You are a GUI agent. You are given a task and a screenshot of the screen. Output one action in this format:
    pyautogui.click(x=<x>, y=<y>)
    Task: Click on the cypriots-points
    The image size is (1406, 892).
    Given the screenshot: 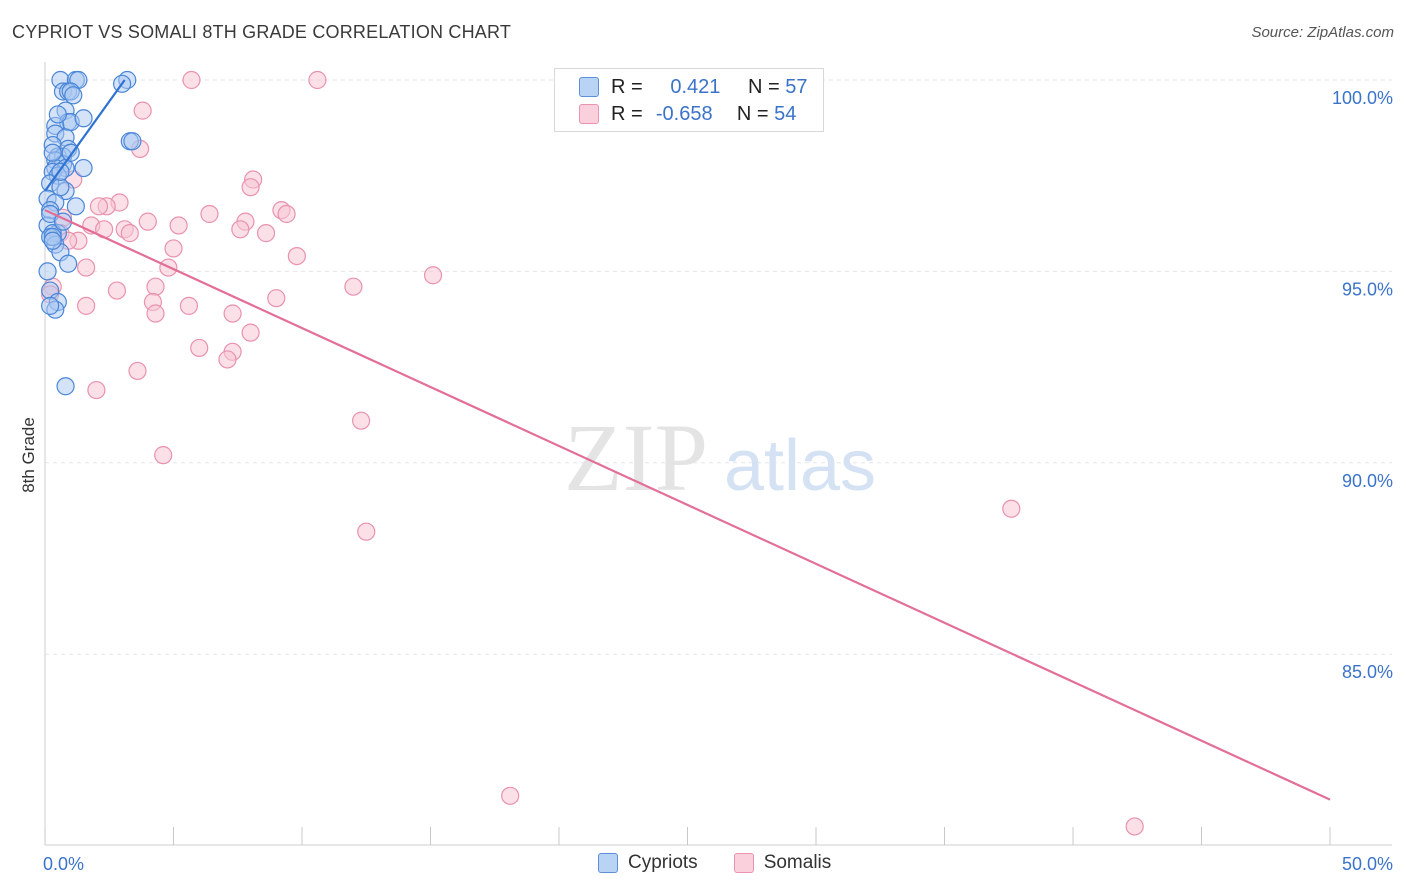 What is the action you would take?
    pyautogui.click(x=90, y=233)
    